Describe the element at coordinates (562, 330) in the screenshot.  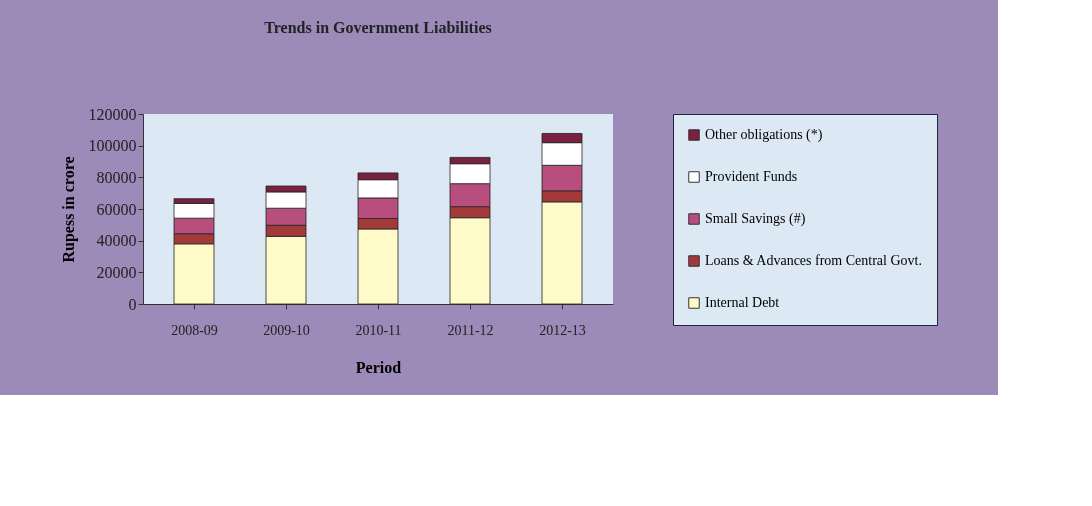
I see `x-tick-label: 2012-13` at that location.